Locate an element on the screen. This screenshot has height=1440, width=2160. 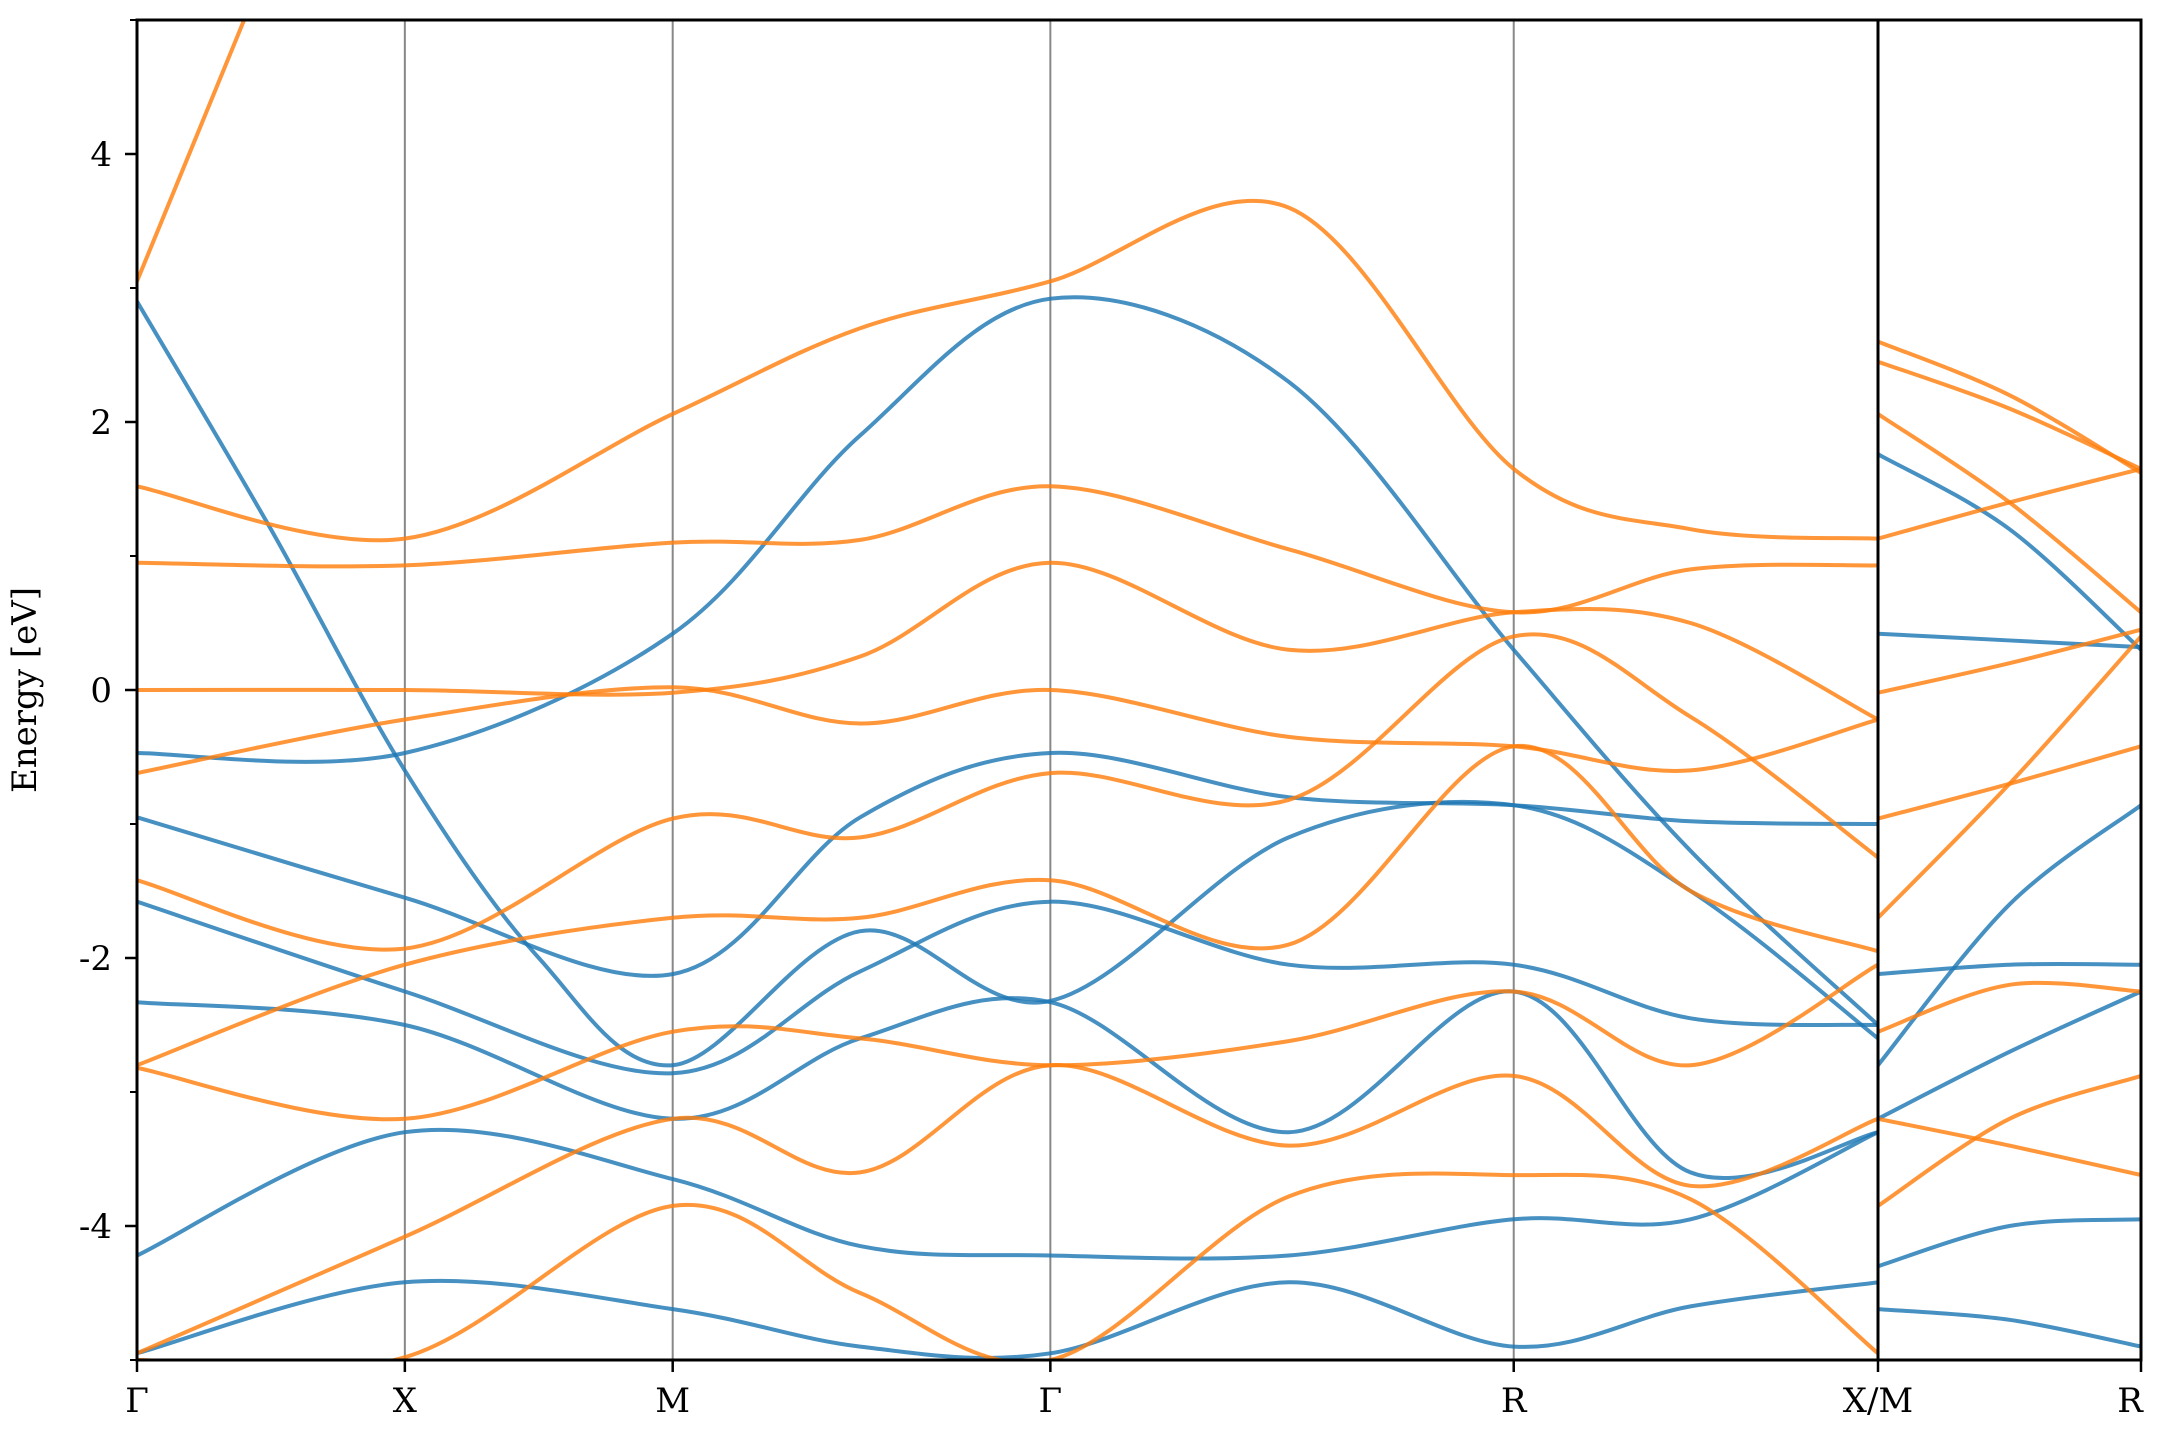
x-tick-label-6: R is located at coordinates (2130, 1401).